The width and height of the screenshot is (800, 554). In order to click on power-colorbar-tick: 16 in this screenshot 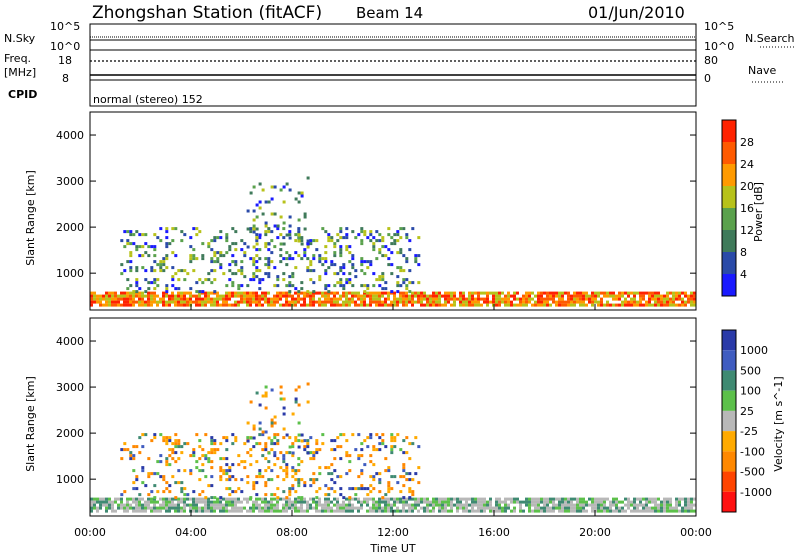, I will do `click(747, 208)`.